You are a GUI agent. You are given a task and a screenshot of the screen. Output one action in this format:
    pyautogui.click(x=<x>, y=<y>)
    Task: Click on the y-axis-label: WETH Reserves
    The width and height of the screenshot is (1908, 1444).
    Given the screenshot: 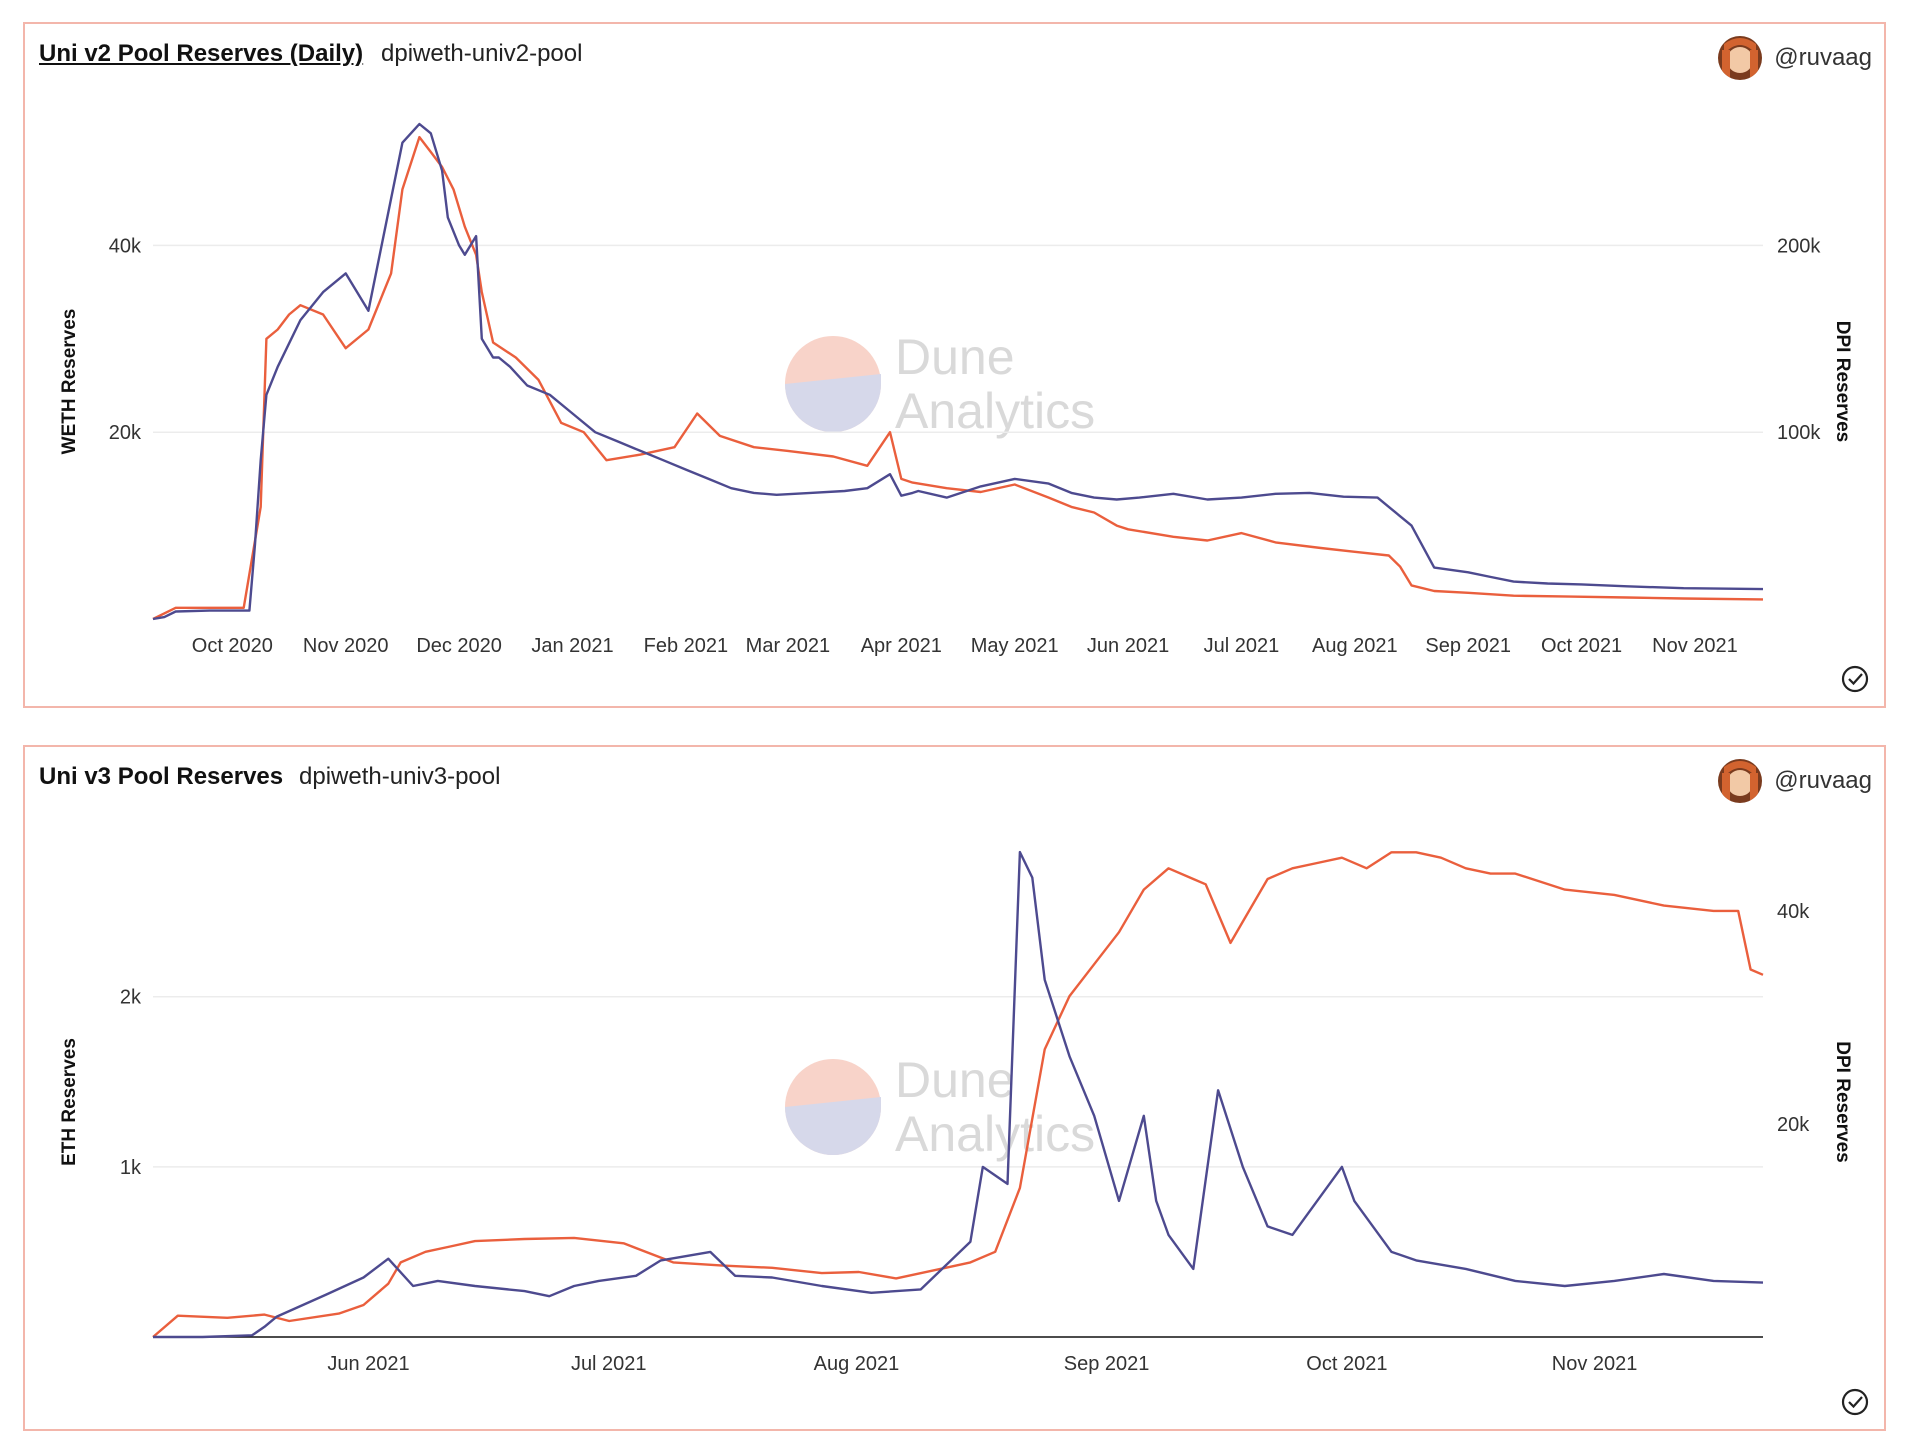 What is the action you would take?
    pyautogui.click(x=69, y=382)
    